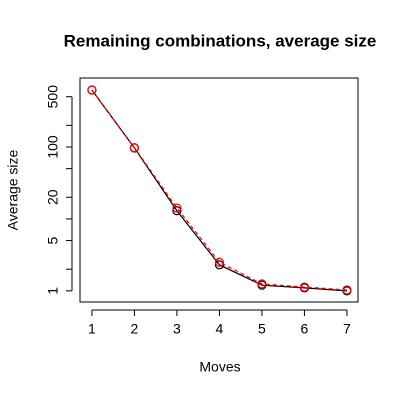 This screenshot has width=400, height=400. I want to click on y-tick-label: 20, so click(53, 197).